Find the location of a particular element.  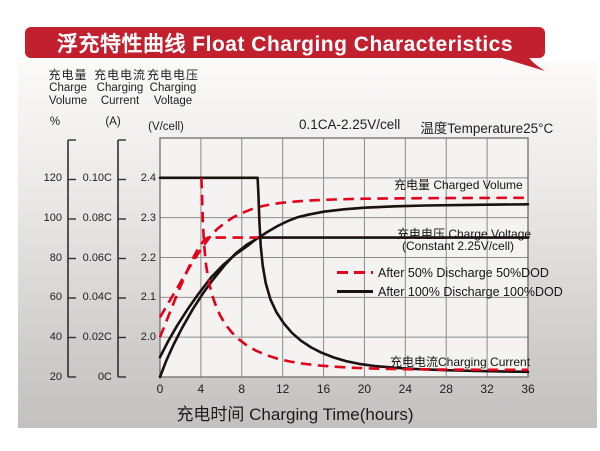

y-tick-voltage: 2.1 is located at coordinates (148, 297).